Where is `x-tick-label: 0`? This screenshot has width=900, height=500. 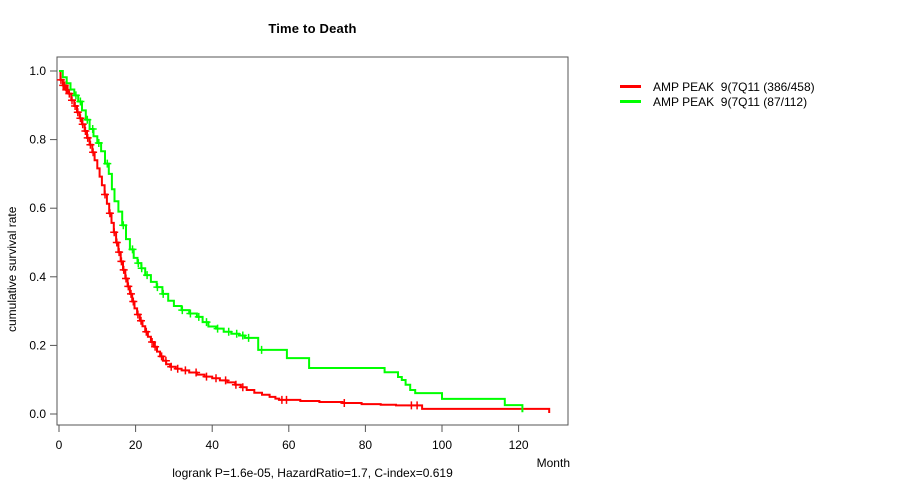 x-tick-label: 0 is located at coordinates (59, 445).